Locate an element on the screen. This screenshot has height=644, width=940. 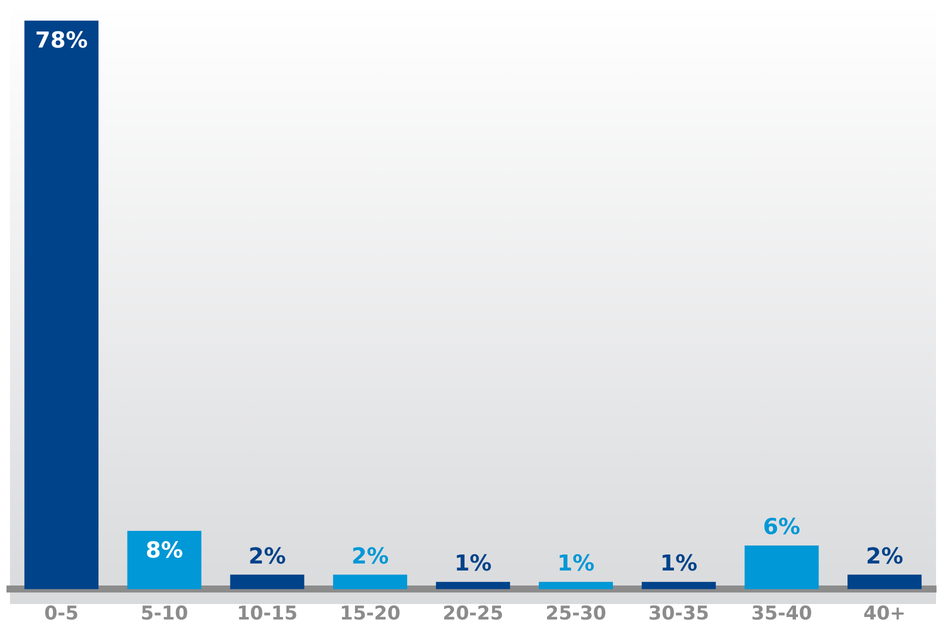
x-tick-label: 35-40 is located at coordinates (781, 613).